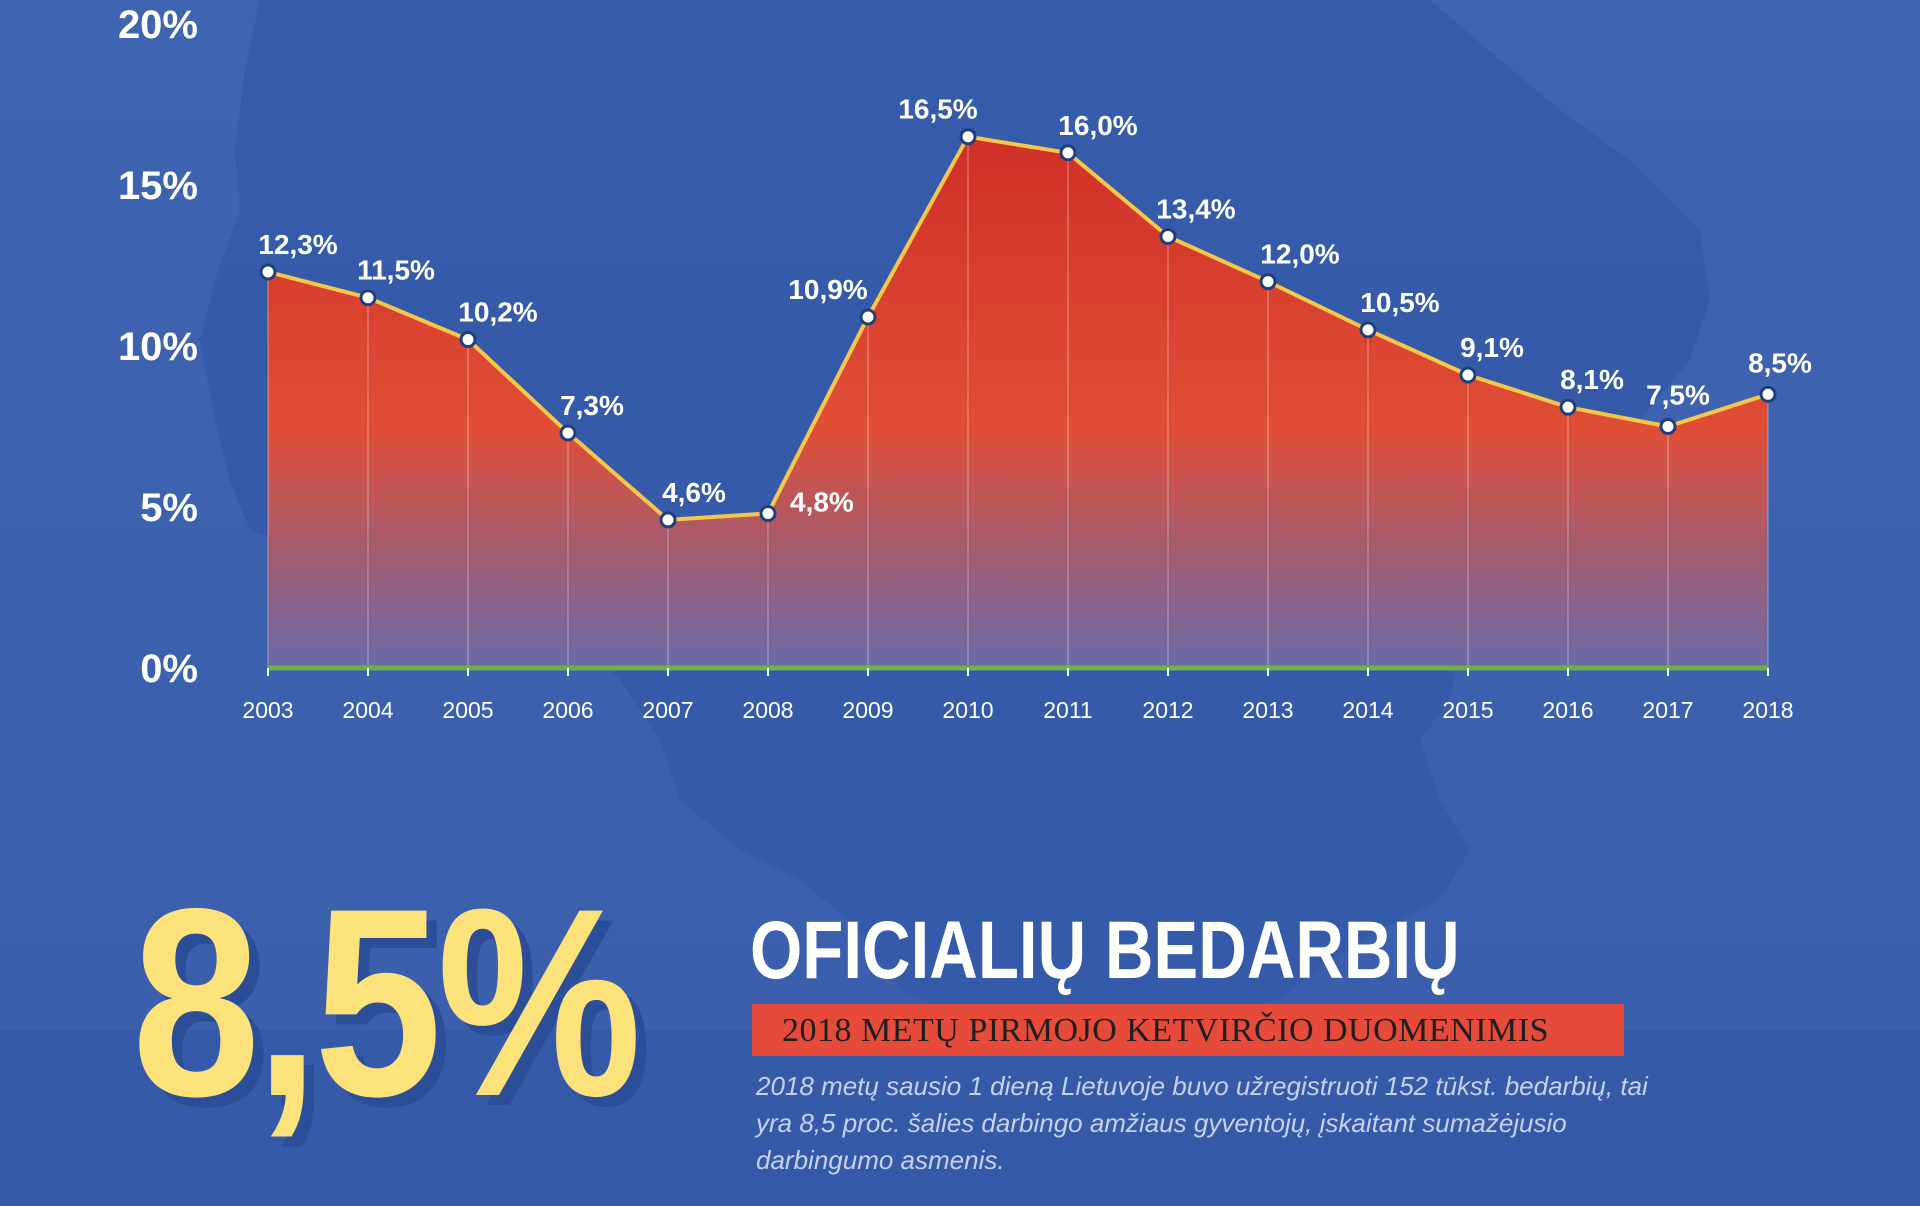 Image resolution: width=1920 pixels, height=1206 pixels. What do you see at coordinates (497, 312) in the screenshot?
I see `data-label: 10,2%` at bounding box center [497, 312].